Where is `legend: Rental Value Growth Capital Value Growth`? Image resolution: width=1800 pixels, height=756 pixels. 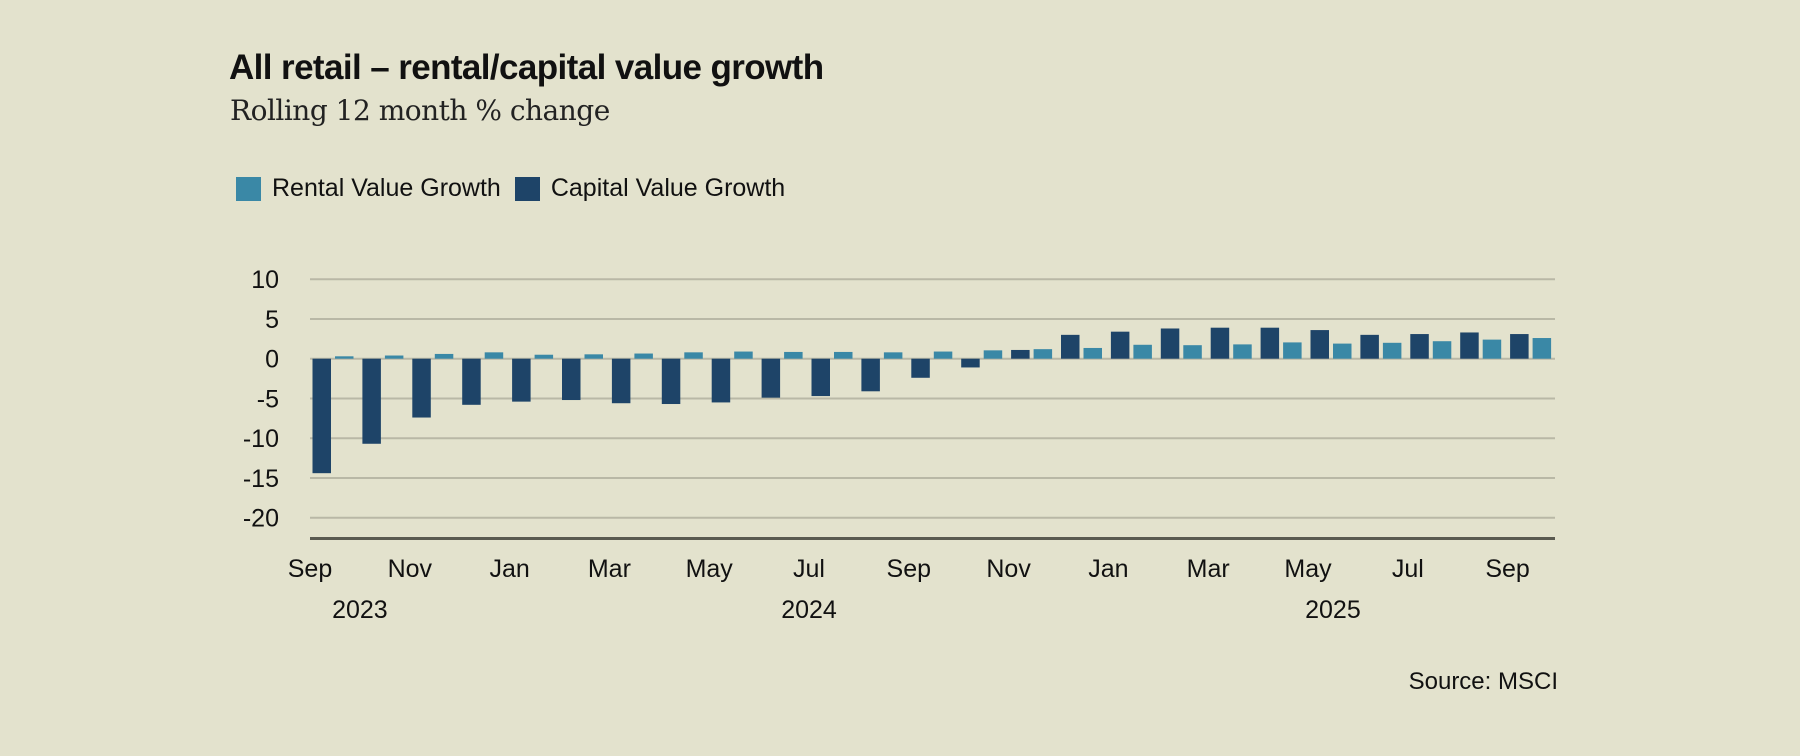 legend: Rental Value Growth Capital Value Growth is located at coordinates (517, 188).